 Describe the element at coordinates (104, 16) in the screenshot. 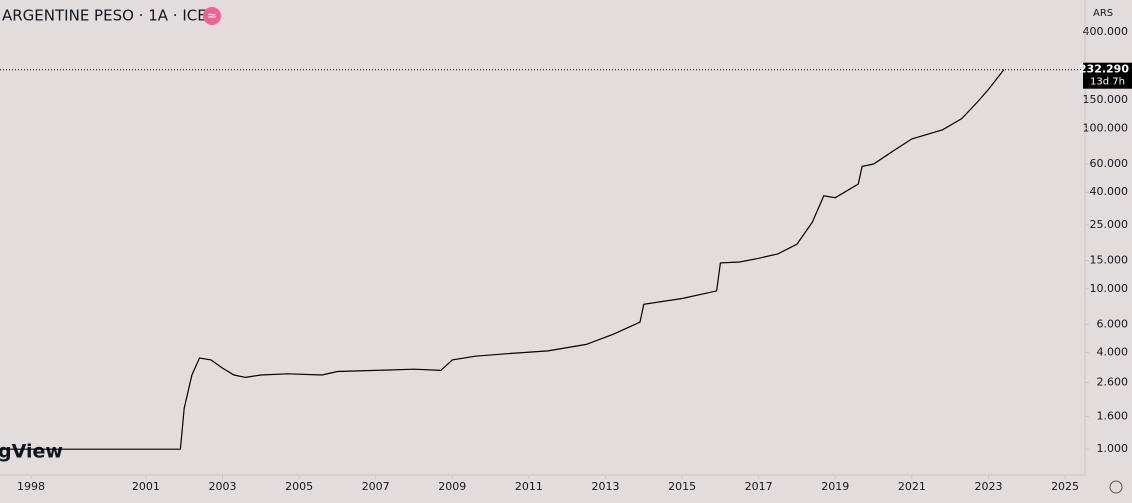

I see `chart-title: ARGENTINE PESO · 1A · ICE` at that location.